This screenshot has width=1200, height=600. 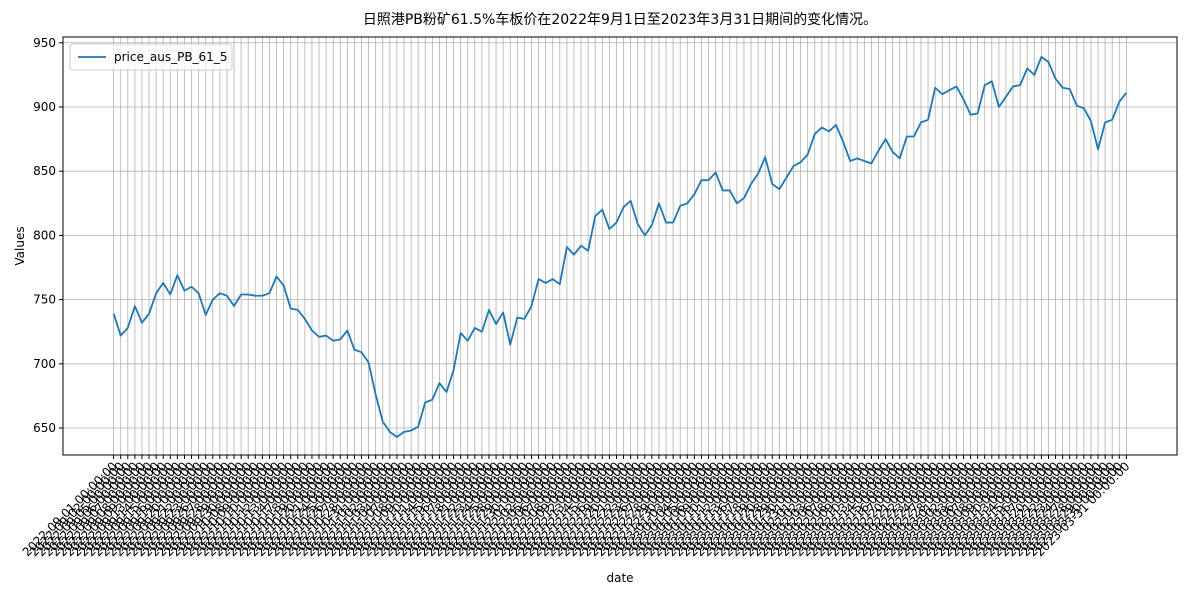 What do you see at coordinates (44, 107) in the screenshot?
I see `y-tick-label: 900` at bounding box center [44, 107].